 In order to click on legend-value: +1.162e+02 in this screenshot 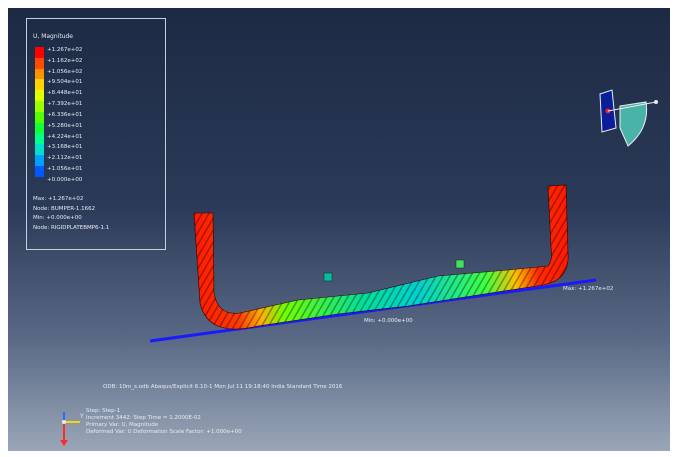, I will do `click(65, 60)`.